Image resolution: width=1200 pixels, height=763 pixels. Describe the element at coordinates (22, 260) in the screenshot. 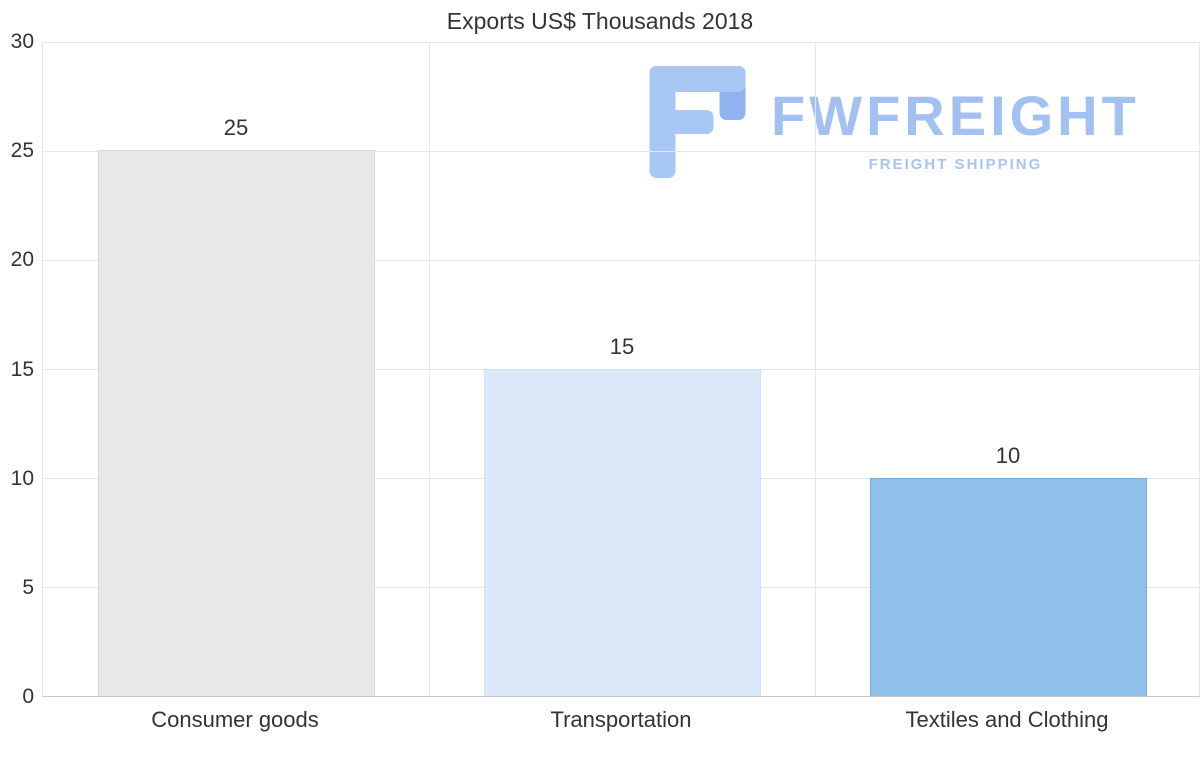

I see `y-axis-tick-label: 20` at that location.